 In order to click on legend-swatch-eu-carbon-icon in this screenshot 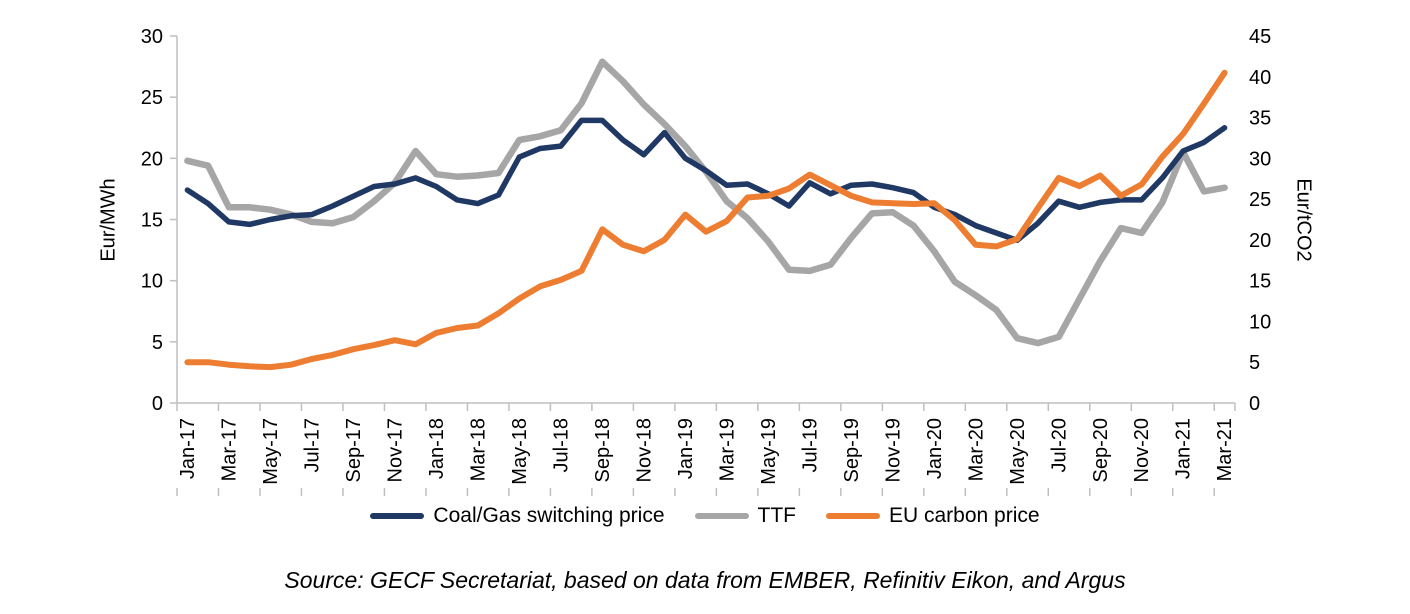, I will do `click(853, 516)`.